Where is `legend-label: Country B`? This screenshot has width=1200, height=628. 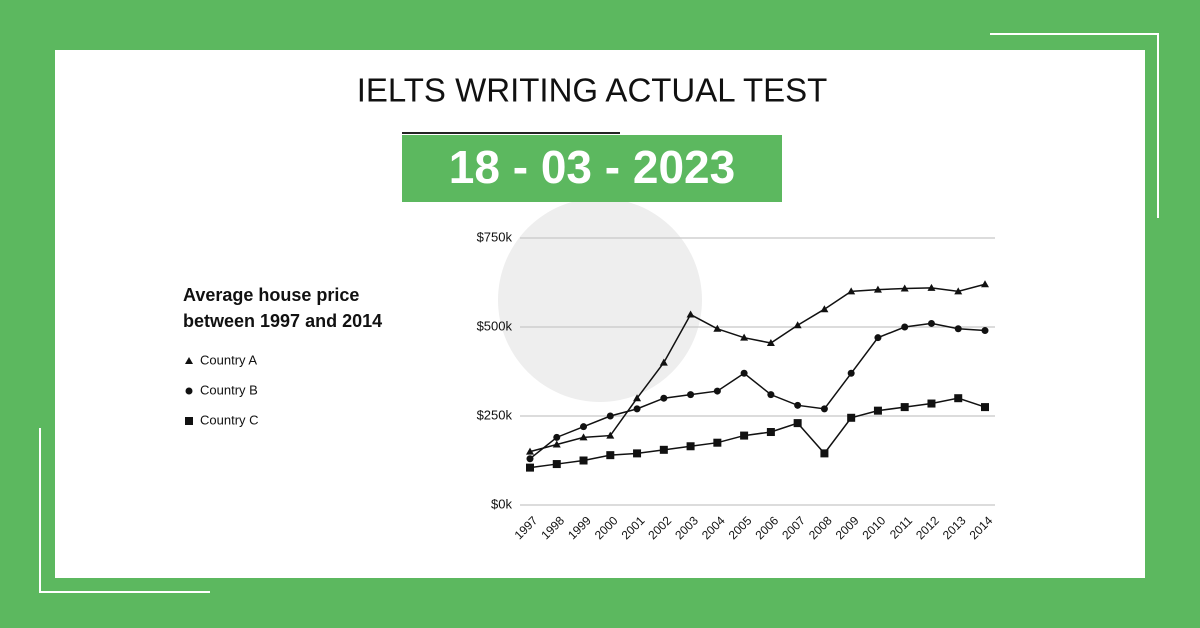
legend-label: Country B is located at coordinates (229, 389).